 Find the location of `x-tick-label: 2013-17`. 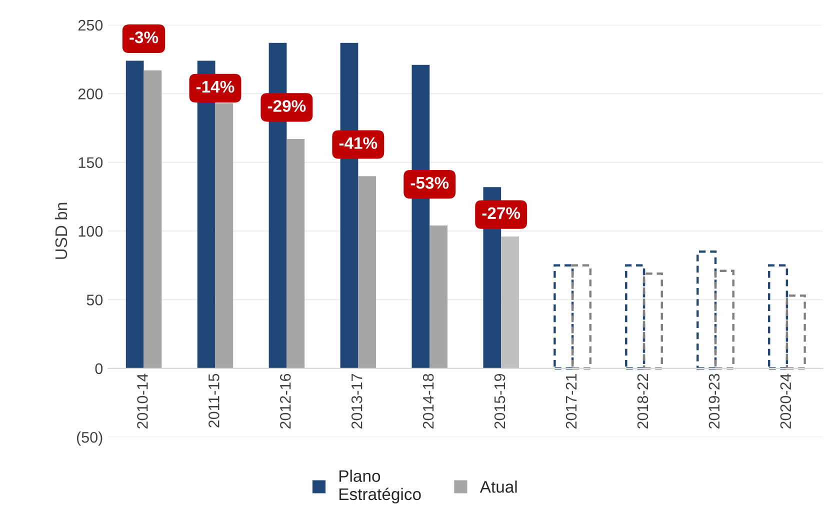

x-tick-label: 2013-17 is located at coordinates (356, 401).